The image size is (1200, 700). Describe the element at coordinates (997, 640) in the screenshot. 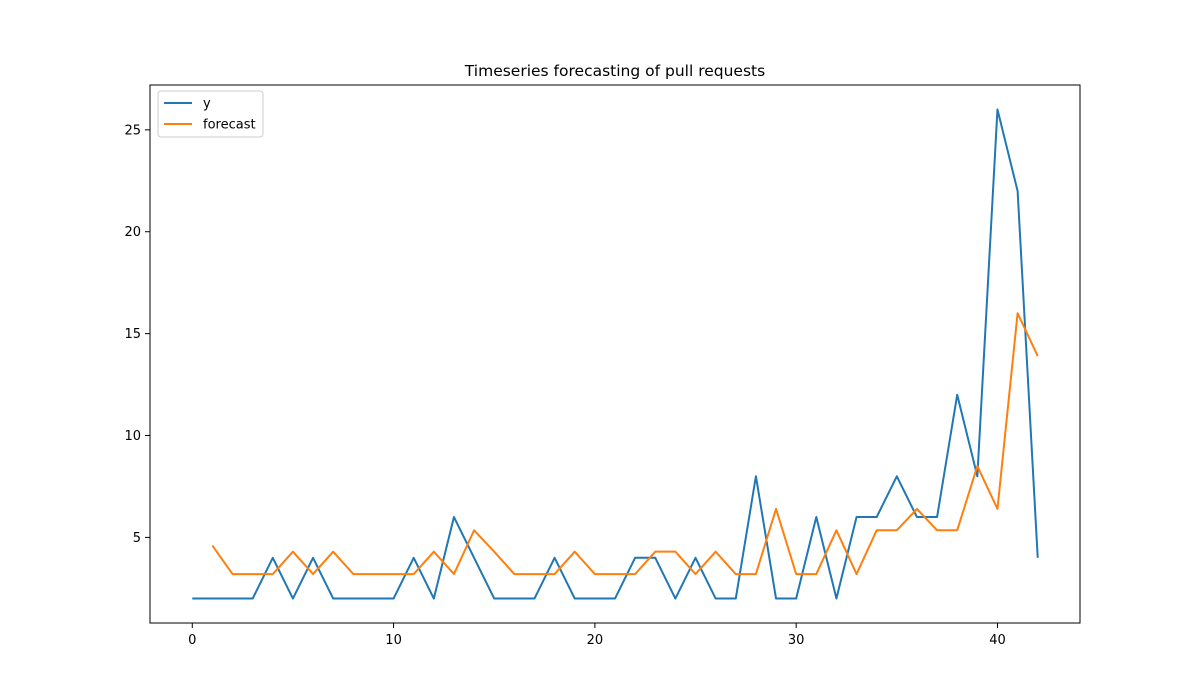

I see `x-tick-label: 40` at that location.